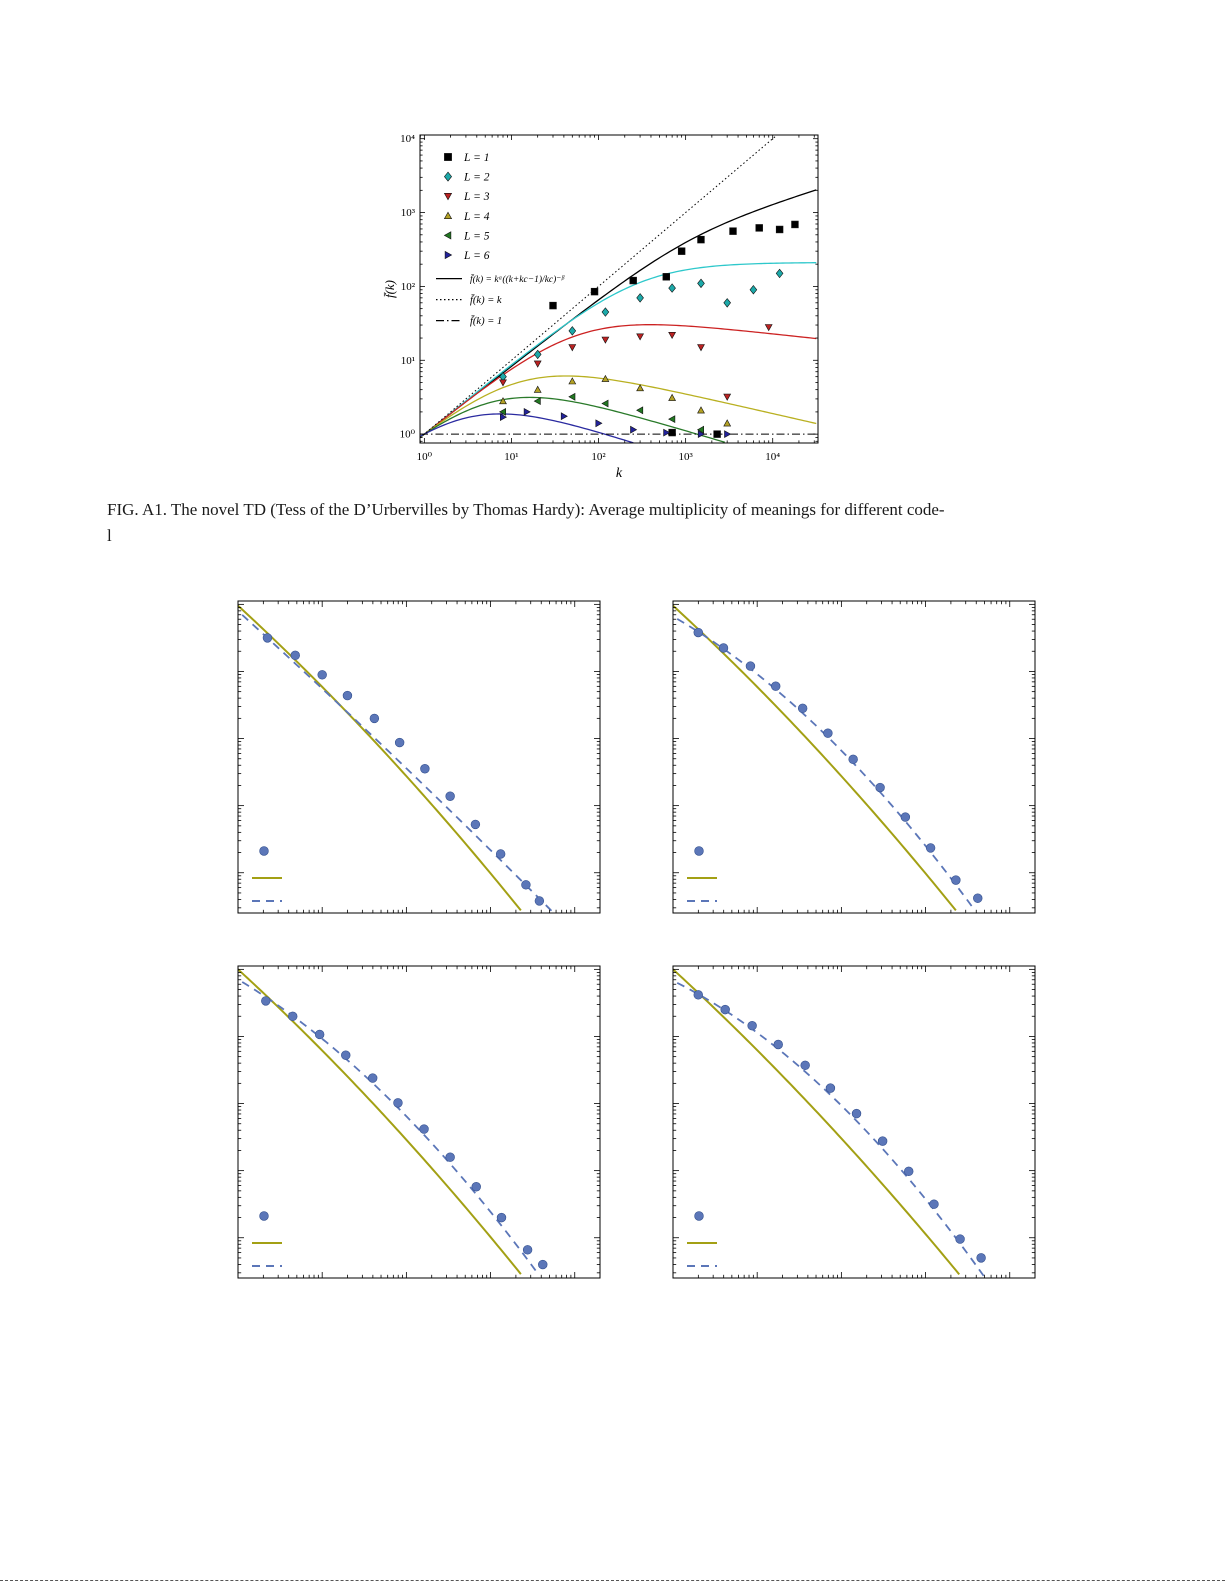 This screenshot has height=1585, width=1225. Describe the element at coordinates (619, 473) in the screenshot. I see `svg-text: k` at that location.